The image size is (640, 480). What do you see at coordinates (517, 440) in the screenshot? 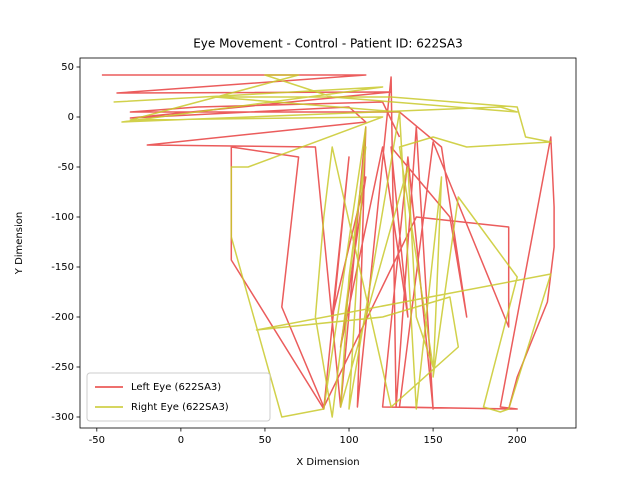
I see `x-tick-label: 200` at bounding box center [517, 440].